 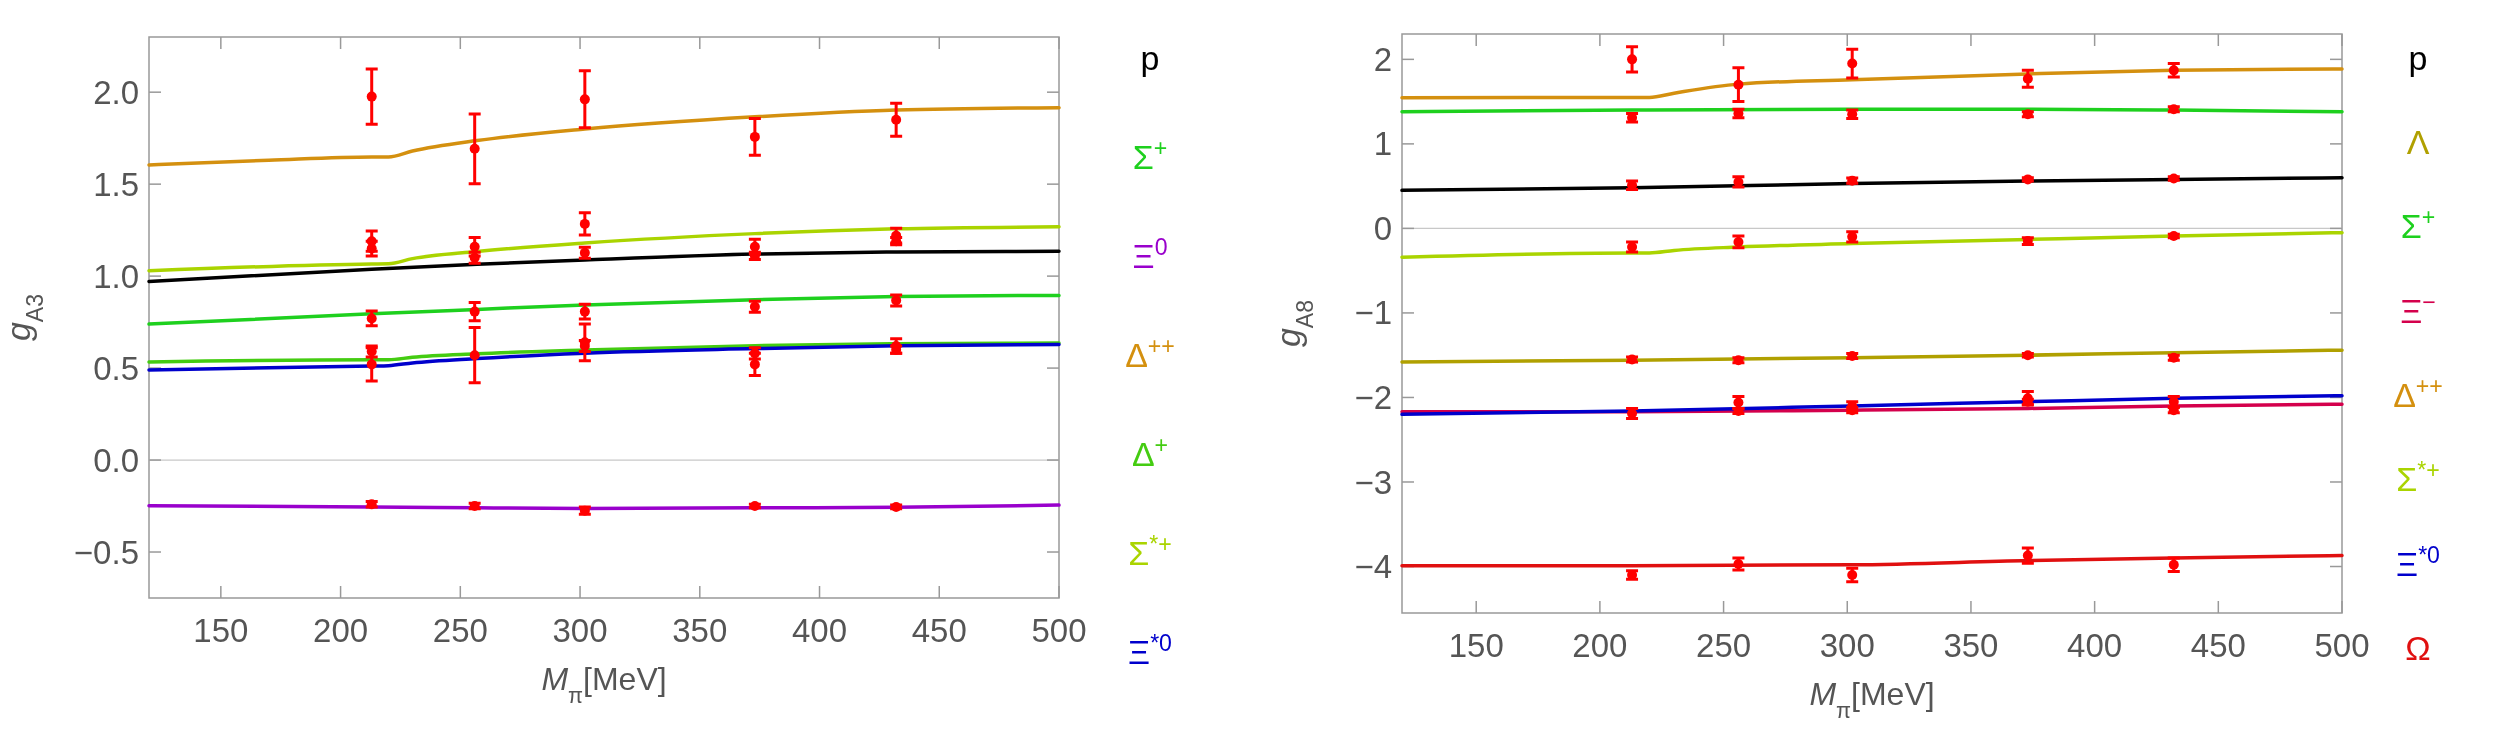 I want to click on y-tick-label: 0.5, so click(x=116, y=368).